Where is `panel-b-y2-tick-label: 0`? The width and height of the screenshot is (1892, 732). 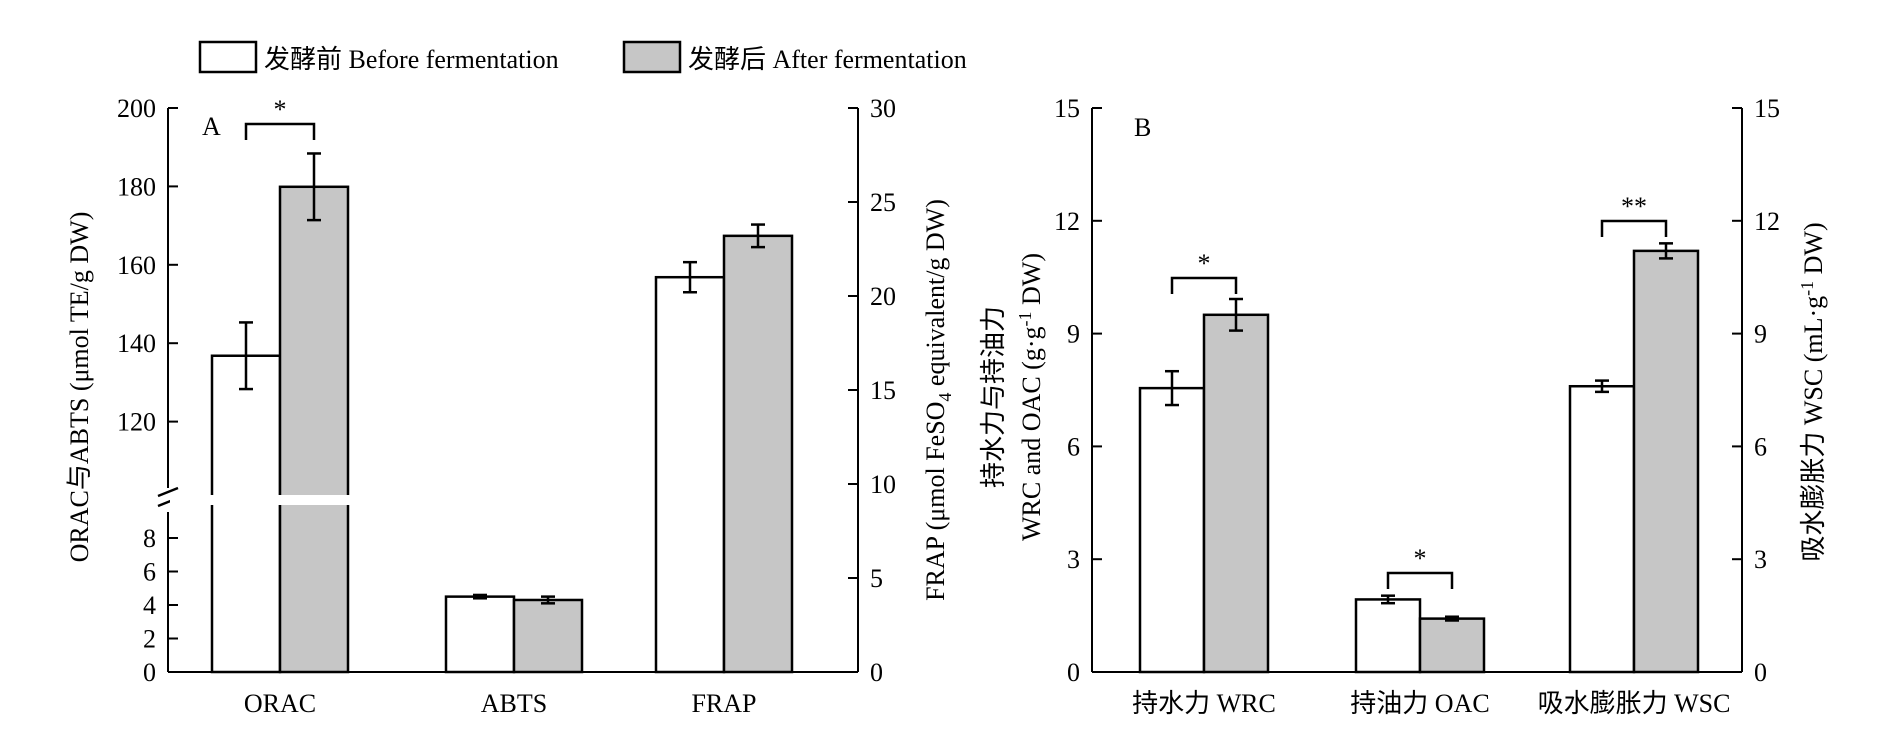
panel-b-y2-tick-label: 0 is located at coordinates (1760, 672).